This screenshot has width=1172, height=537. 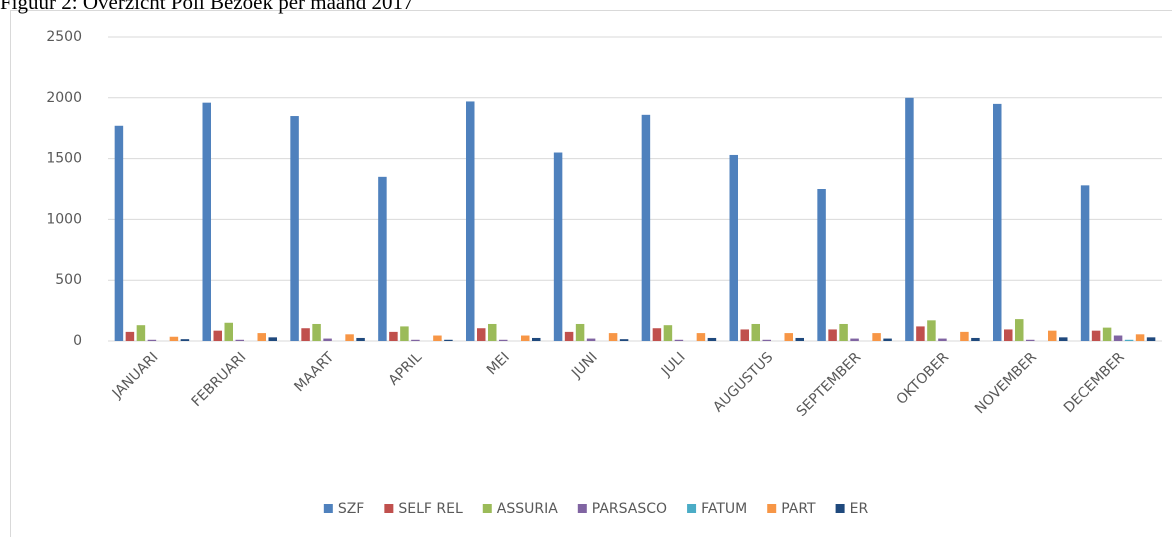 I want to click on legend-label: PARSASCO, so click(x=629, y=509).